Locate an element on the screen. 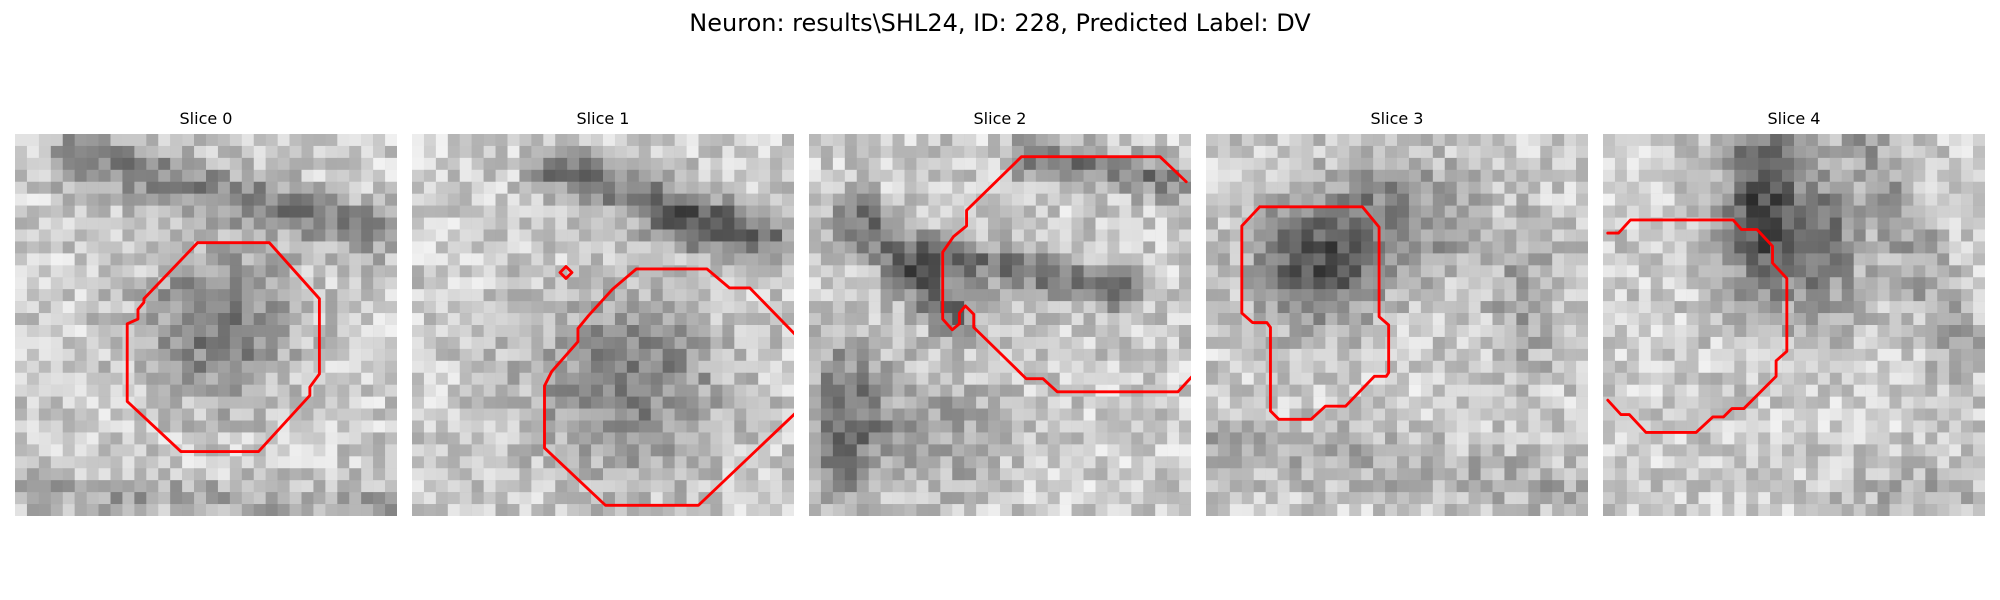  slice-title-0: Slice 0 is located at coordinates (206, 118).